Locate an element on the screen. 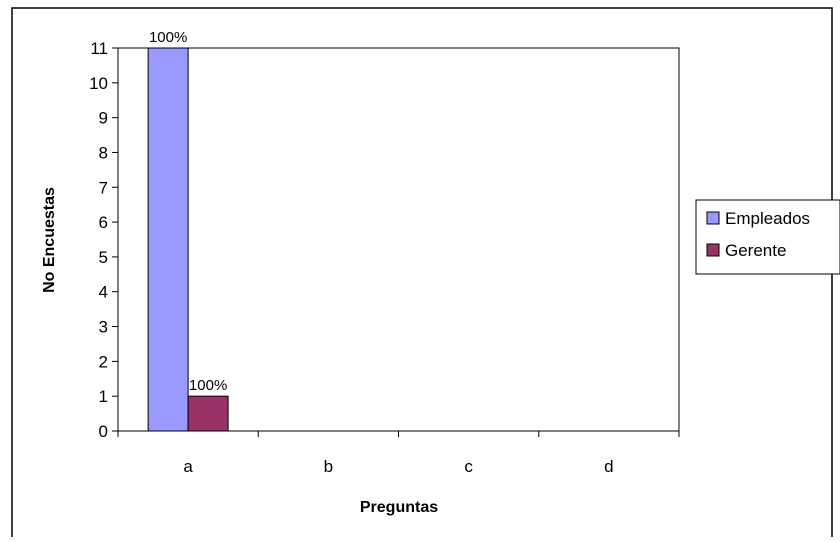  x-tick-label: d is located at coordinates (608, 466).